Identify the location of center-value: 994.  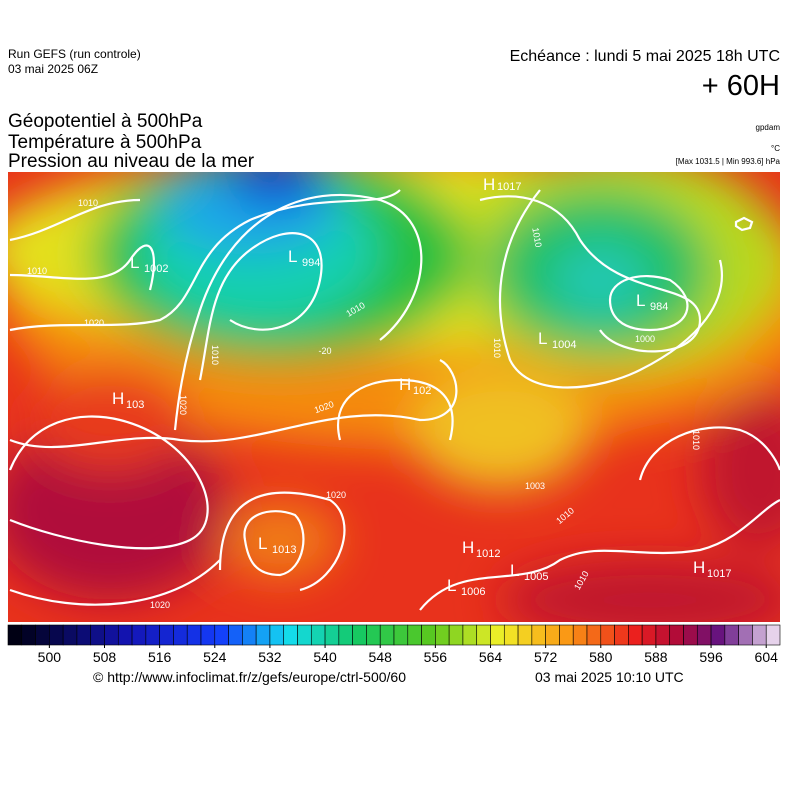
(311, 263).